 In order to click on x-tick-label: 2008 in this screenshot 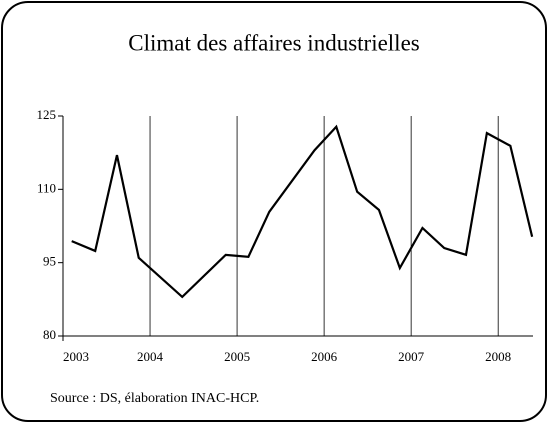, I will do `click(498, 356)`.